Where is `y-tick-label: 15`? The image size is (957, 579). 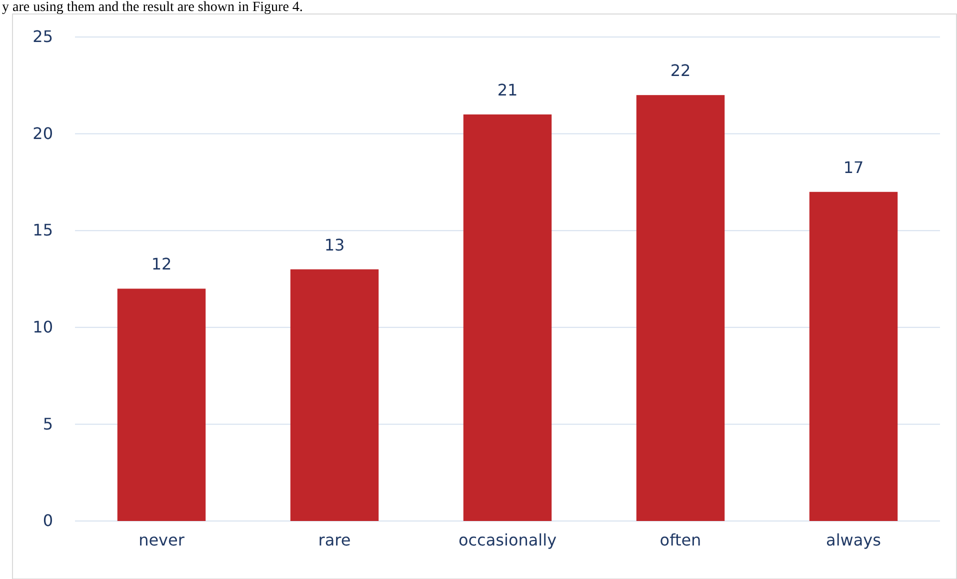
y-tick-label: 15 is located at coordinates (42, 230).